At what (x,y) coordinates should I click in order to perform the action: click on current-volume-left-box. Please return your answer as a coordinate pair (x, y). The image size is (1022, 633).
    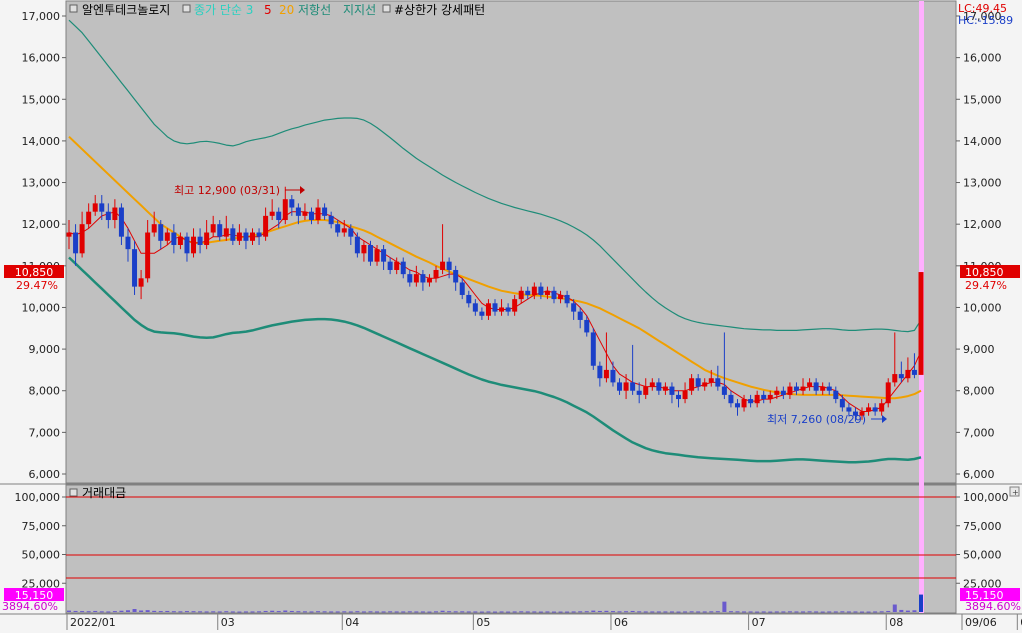
    Looking at the image, I should click on (34, 594).